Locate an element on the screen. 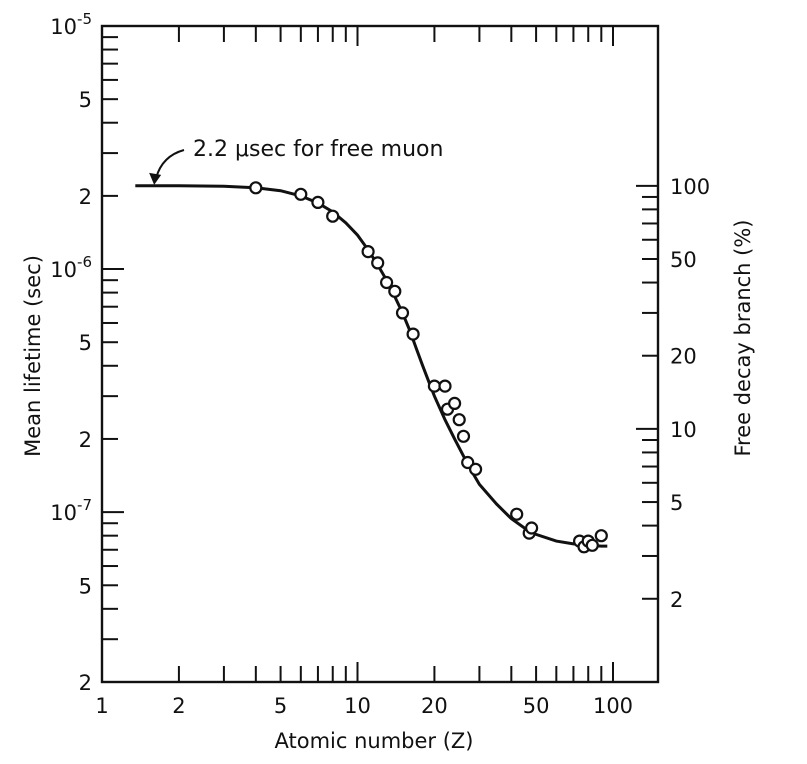 The width and height of the screenshot is (807, 764). right-axis-ticks is located at coordinates (647, 392).